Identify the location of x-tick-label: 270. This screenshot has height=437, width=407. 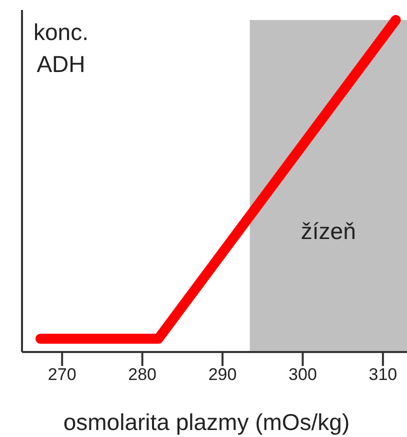
(62, 374).